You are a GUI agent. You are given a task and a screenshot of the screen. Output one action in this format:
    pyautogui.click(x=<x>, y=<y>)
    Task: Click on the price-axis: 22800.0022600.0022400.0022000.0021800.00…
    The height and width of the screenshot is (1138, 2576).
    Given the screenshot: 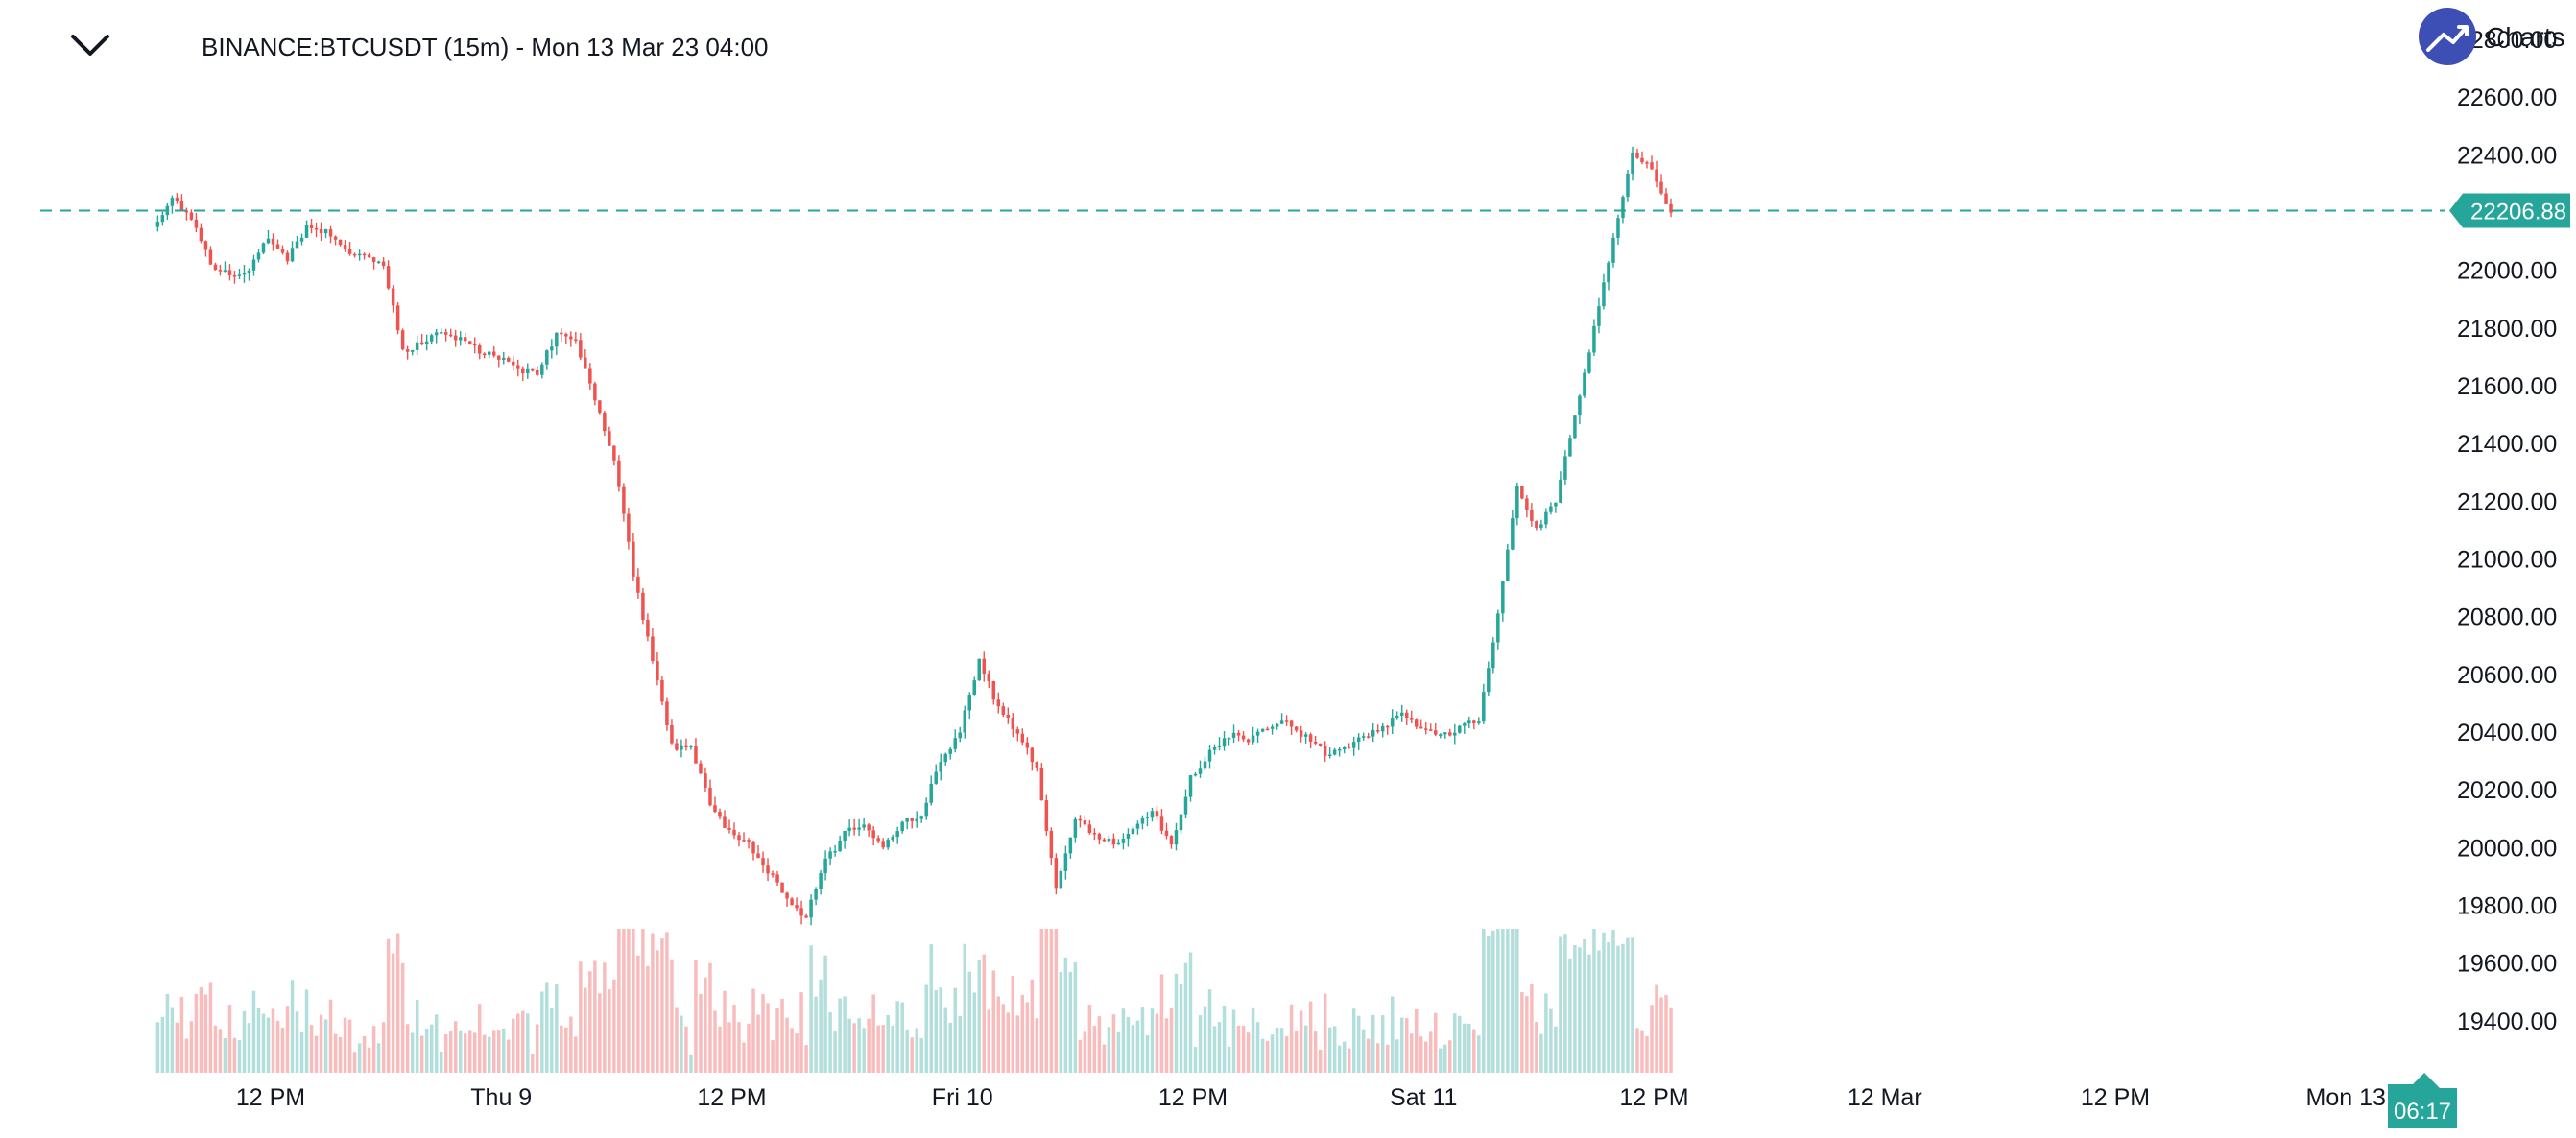 What is the action you would take?
    pyautogui.click(x=2507, y=531)
    